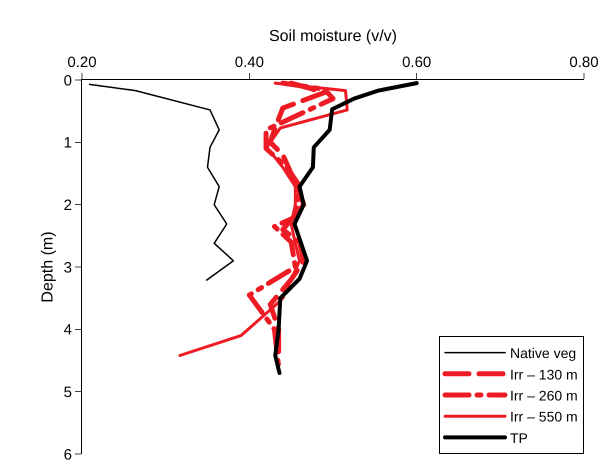 This screenshot has height=475, width=611. Describe the element at coordinates (544, 416) in the screenshot. I see `legend-label: Irr – 550 m` at that location.